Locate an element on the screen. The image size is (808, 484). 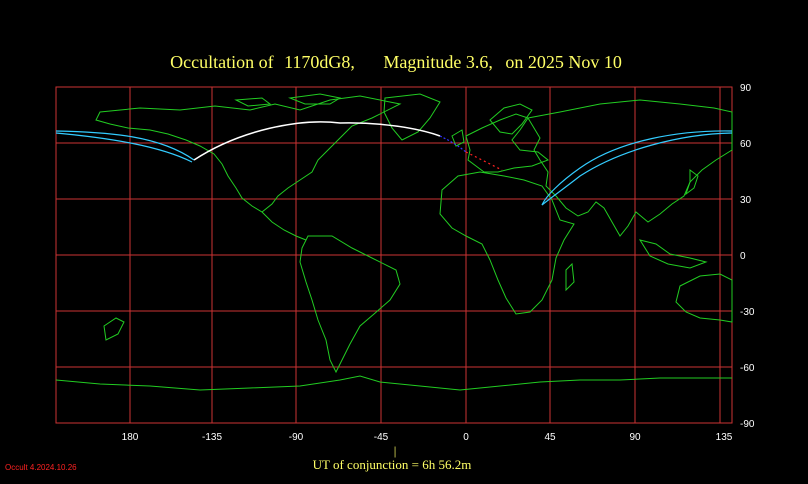
latitude-labels: 90 60 30 0 -30 -60 -90 is located at coordinates (747, 256).